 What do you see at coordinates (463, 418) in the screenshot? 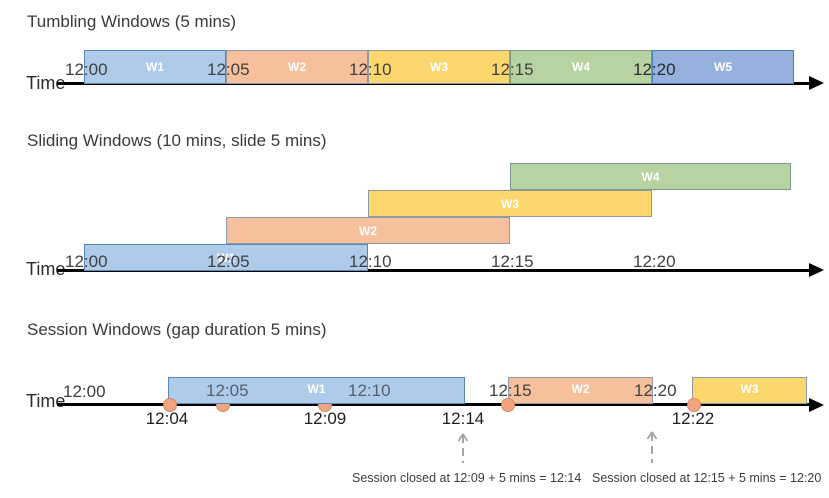
I see `event-time-label: 12:14` at bounding box center [463, 418].